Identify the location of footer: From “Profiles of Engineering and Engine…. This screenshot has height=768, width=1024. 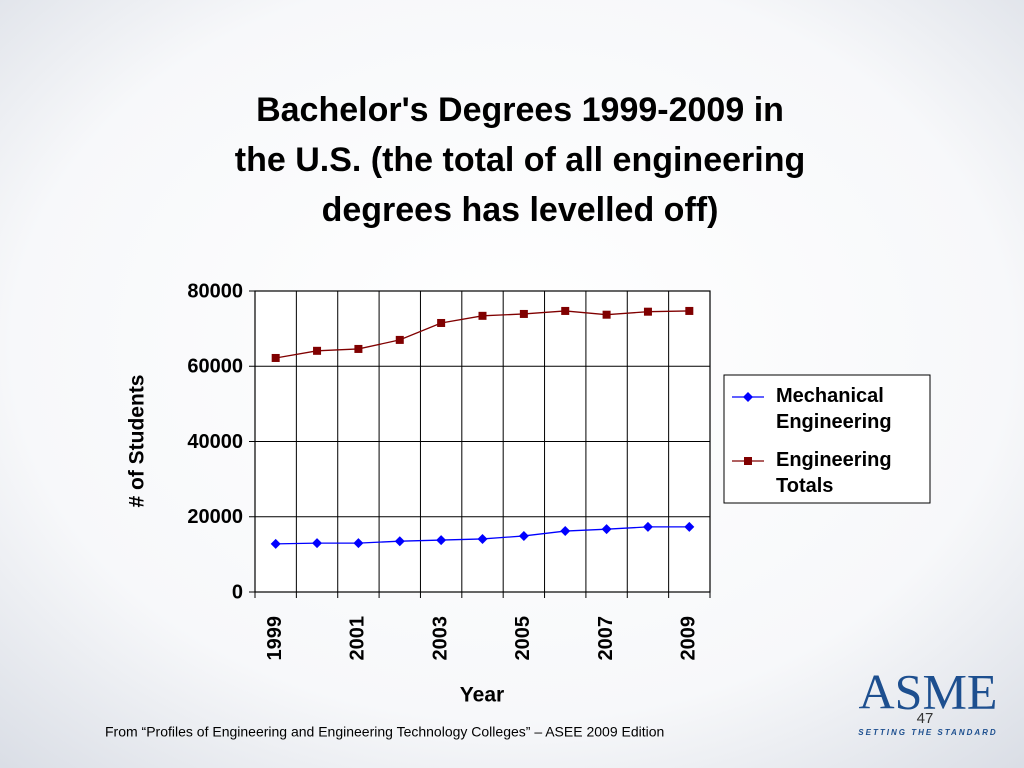
(384, 732).